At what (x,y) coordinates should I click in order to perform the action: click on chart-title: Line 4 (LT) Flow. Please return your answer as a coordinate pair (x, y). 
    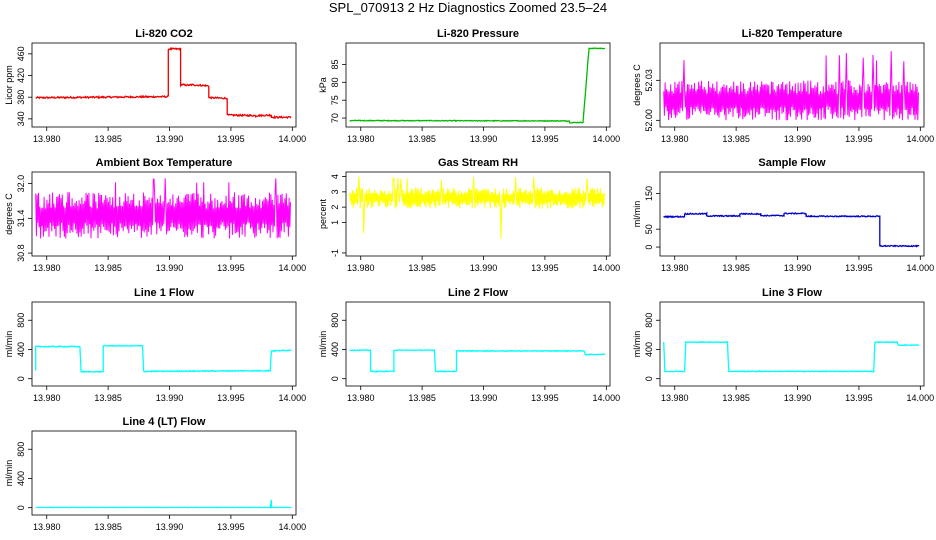
    Looking at the image, I should click on (164, 422).